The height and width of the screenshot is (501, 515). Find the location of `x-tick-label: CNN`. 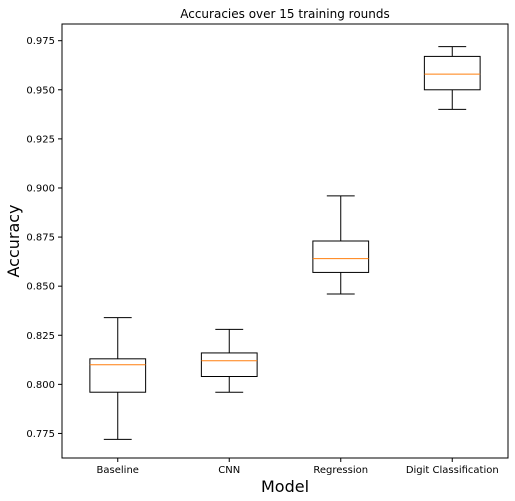

x-tick-label: CNN is located at coordinates (229, 470).